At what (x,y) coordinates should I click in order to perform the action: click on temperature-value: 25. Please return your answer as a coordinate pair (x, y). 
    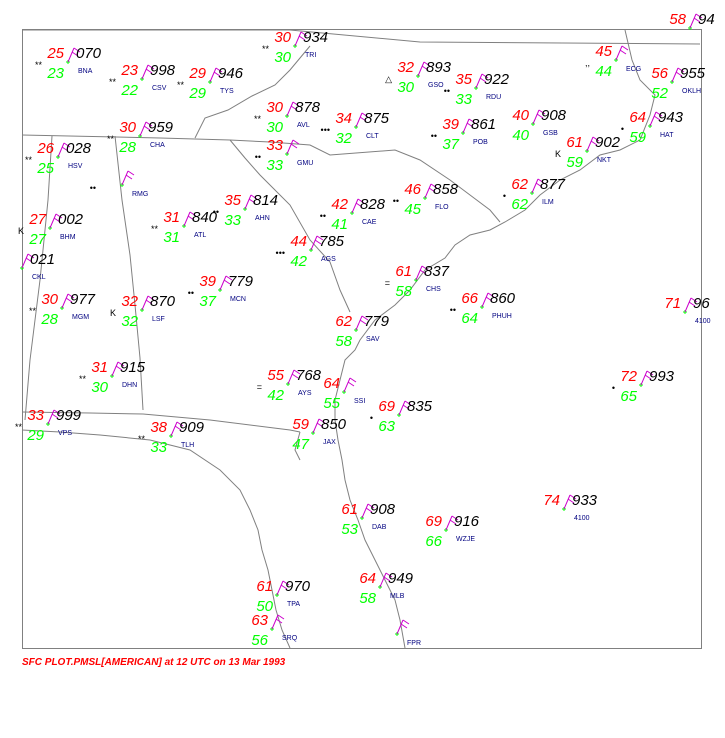
    Looking at the image, I should click on (55, 53).